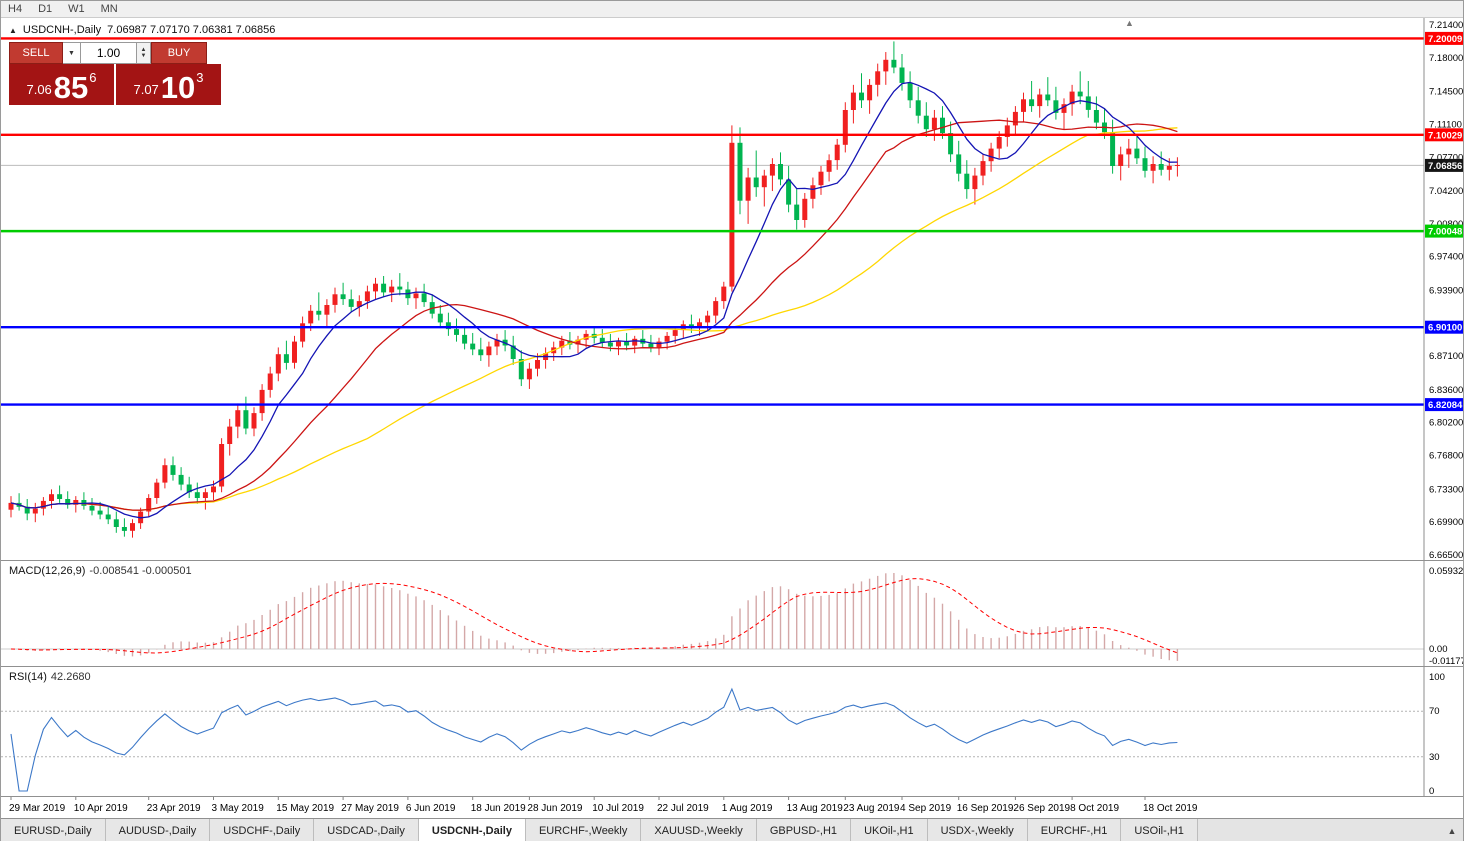  Describe the element at coordinates (191, 30) in the screenshot. I see `chart-ohlc-values: 7.06987 7.07170 7.06381 7.06856` at that location.